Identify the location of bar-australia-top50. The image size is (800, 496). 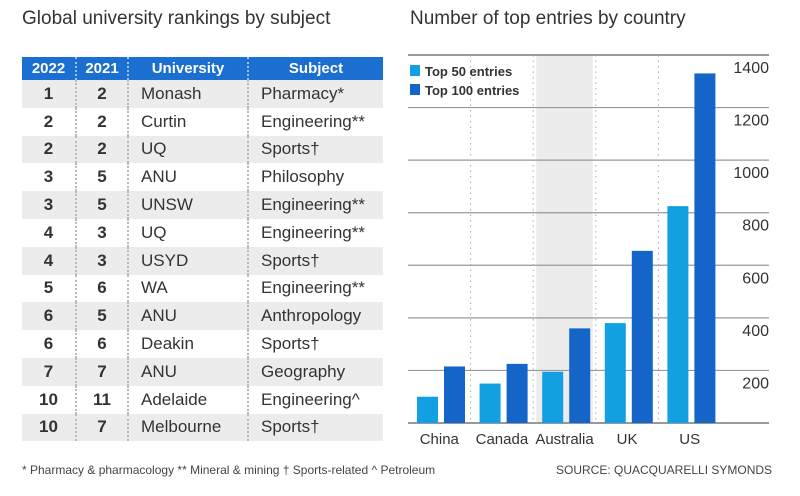
(553, 397).